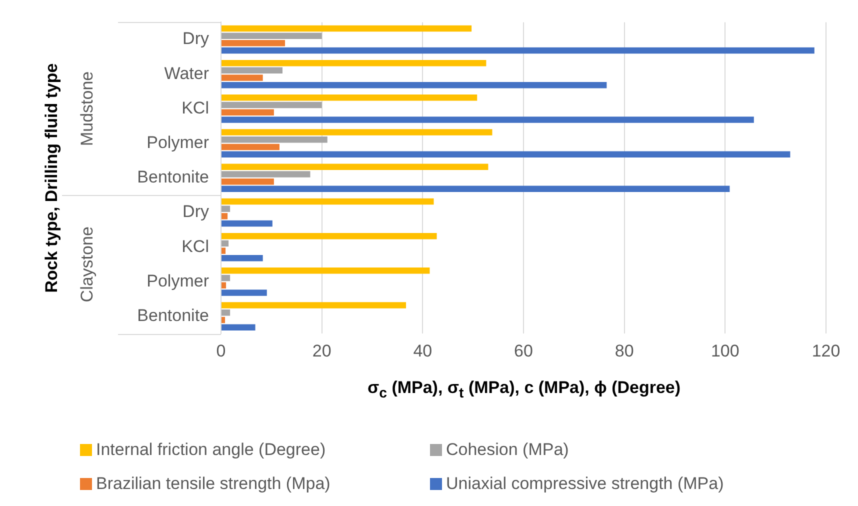 Image resolution: width=858 pixels, height=506 pixels. I want to click on legend-label: Cohesion (MPa), so click(507, 450).